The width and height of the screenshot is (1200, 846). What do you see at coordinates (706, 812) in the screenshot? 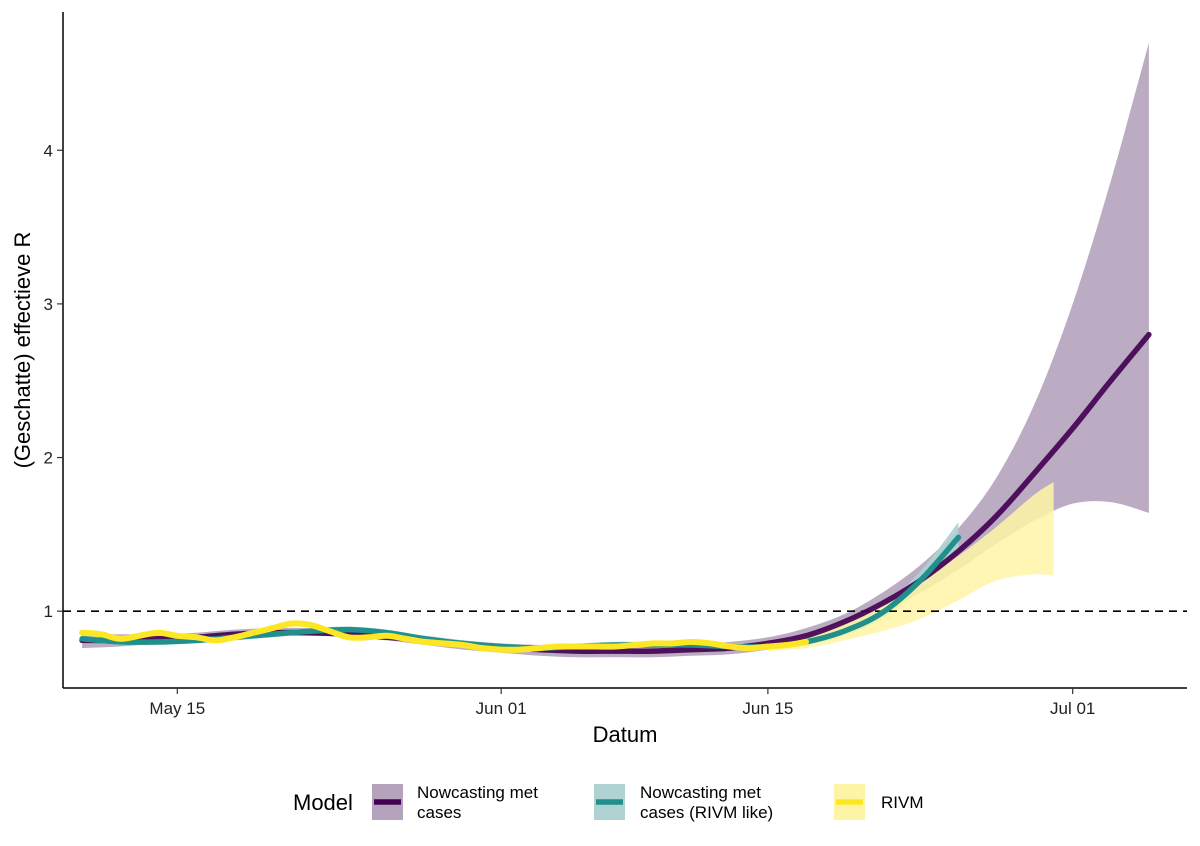
I see `legend-label-line: cases (RIVM like)` at bounding box center [706, 812].